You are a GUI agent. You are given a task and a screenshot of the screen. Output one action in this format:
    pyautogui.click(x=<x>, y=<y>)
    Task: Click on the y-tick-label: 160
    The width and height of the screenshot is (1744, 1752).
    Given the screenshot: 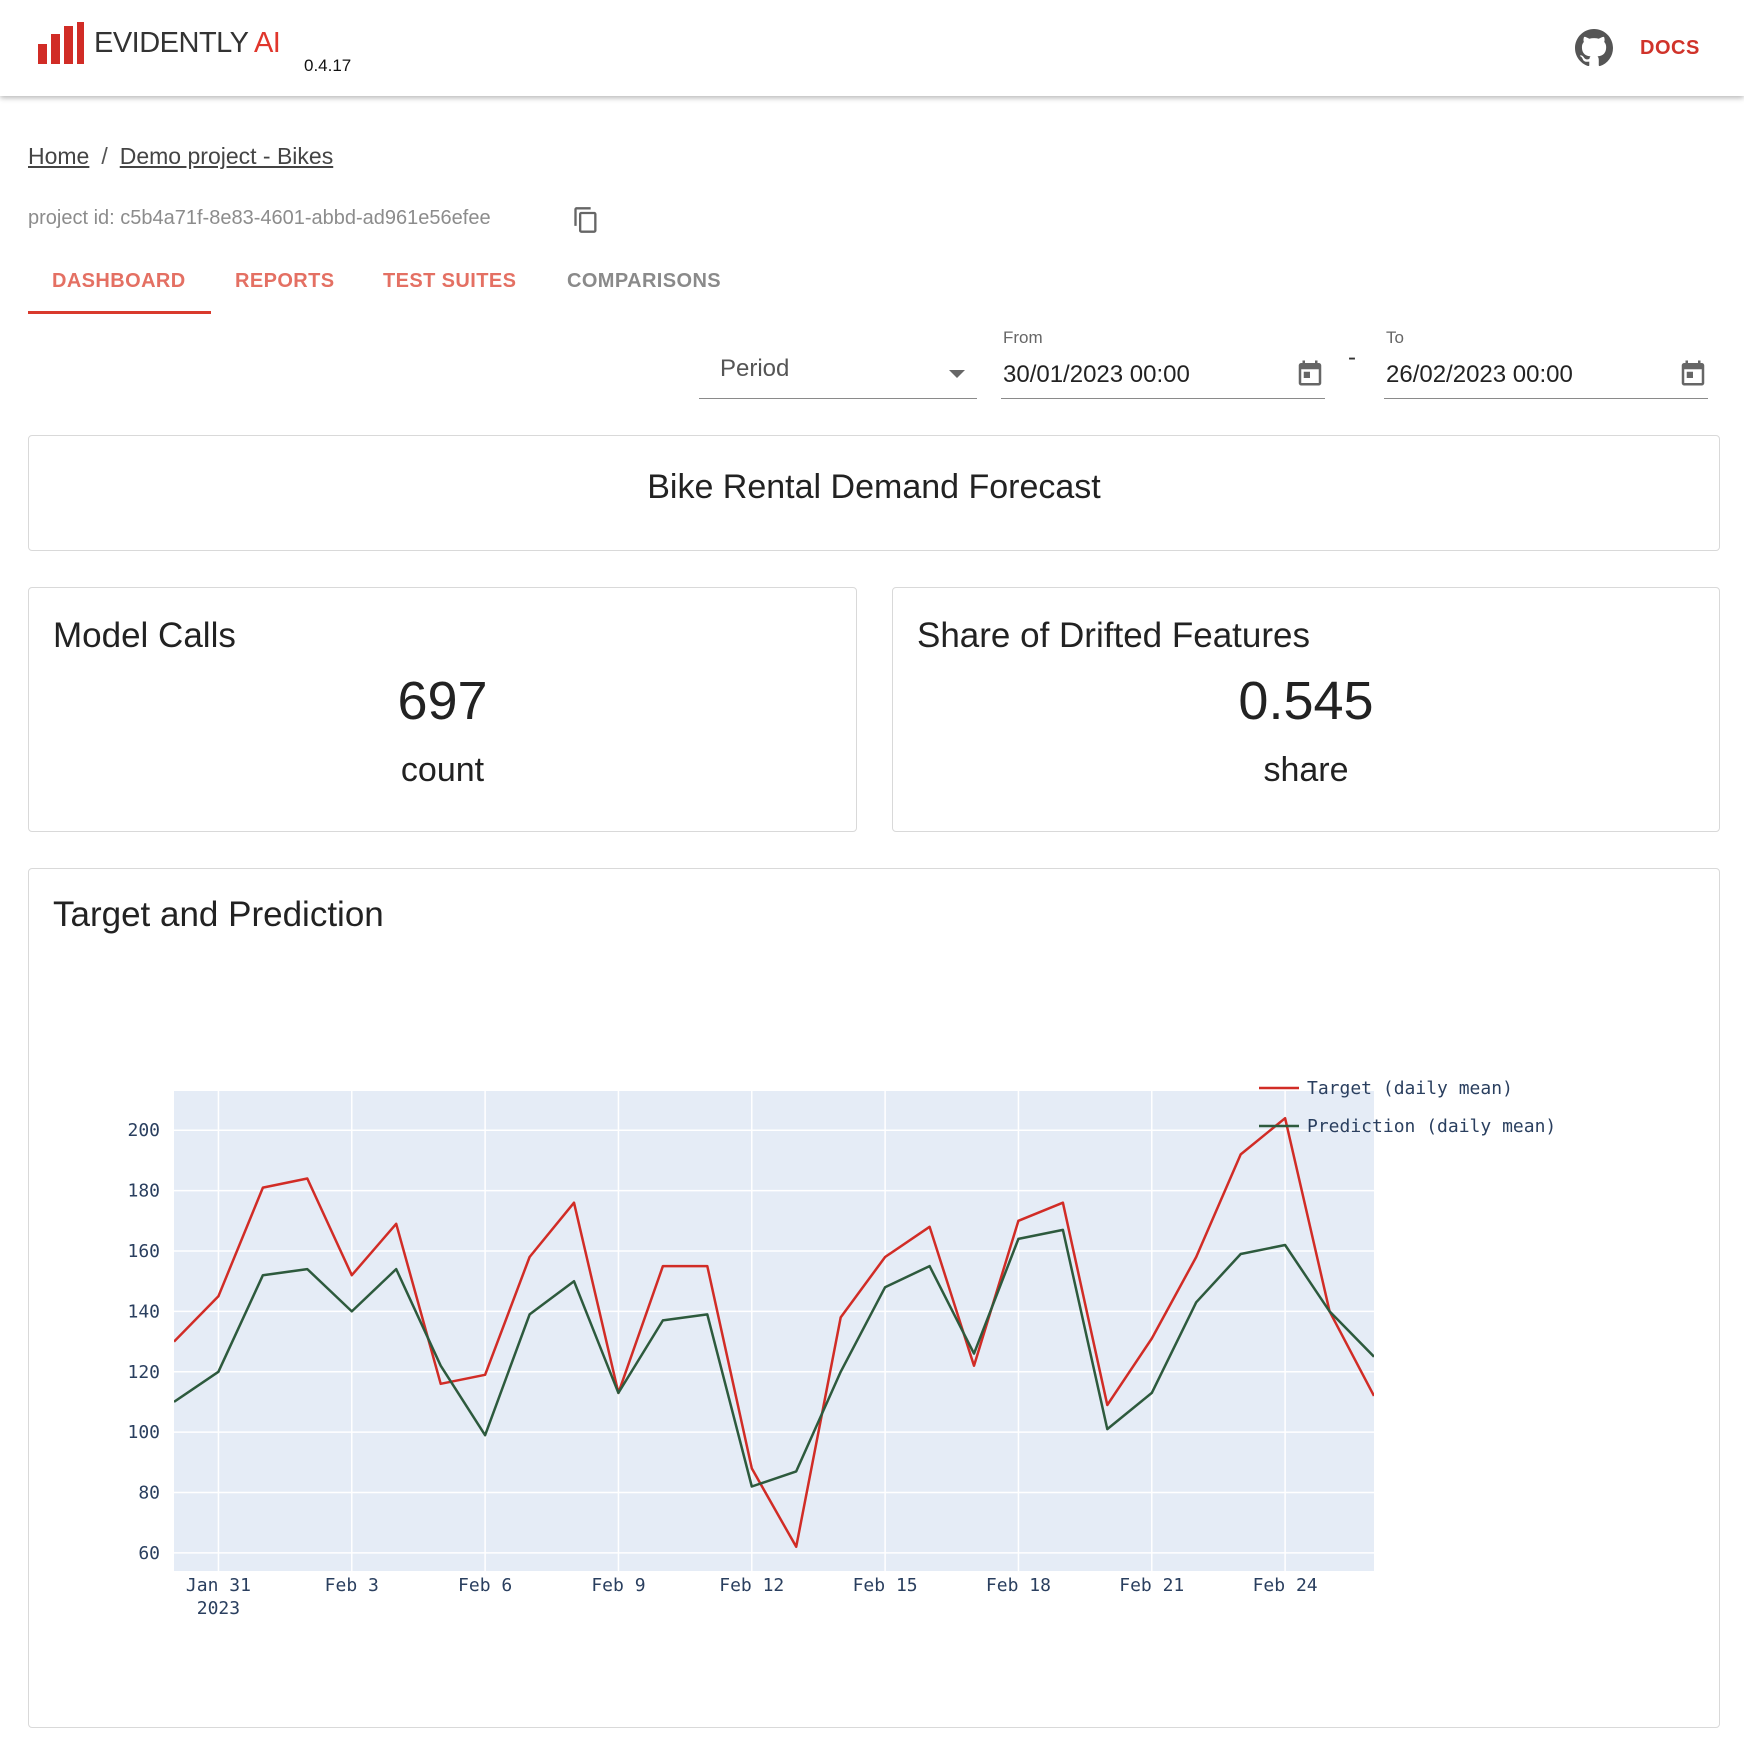 What is the action you would take?
    pyautogui.click(x=143, y=1251)
    